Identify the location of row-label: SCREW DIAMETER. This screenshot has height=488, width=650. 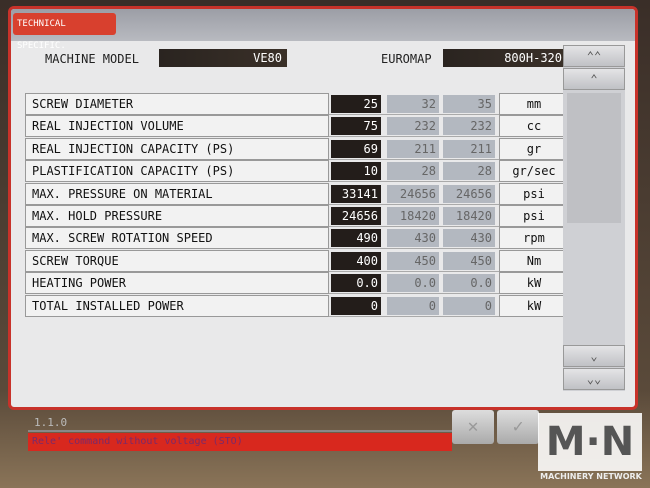
(177, 104).